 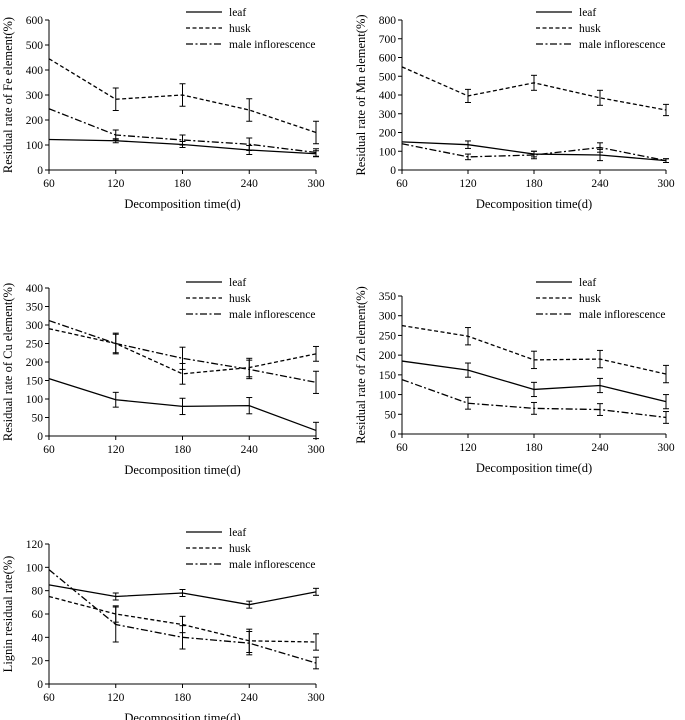 I want to click on y-tick-label: 50, so click(x=391, y=415).